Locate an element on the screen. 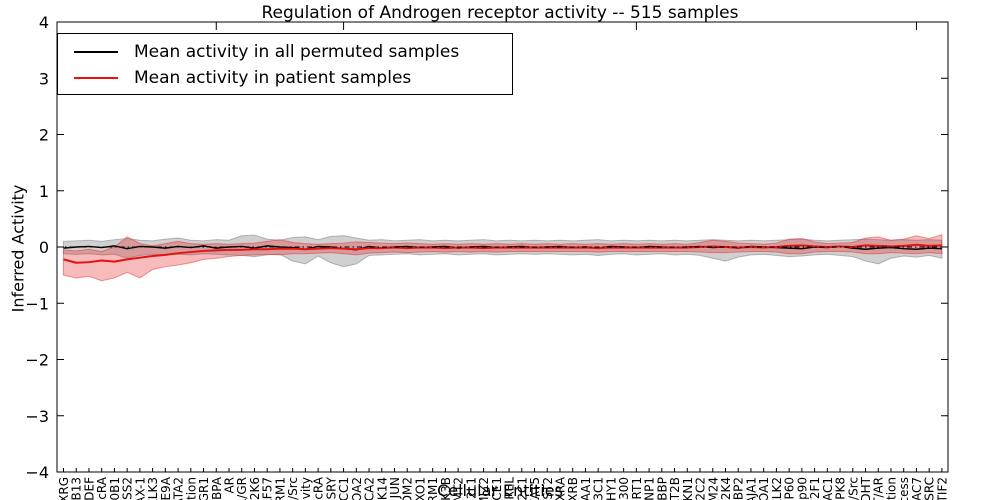  x-tick-label: GSK3B is located at coordinates (446, 488).